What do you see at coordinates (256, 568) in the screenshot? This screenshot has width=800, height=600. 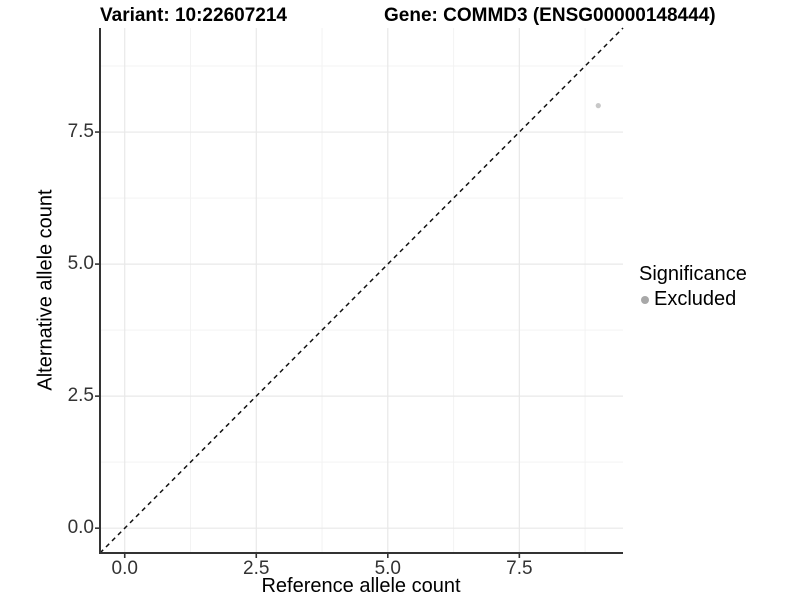 I see `x-tick-label: 2.5` at bounding box center [256, 568].